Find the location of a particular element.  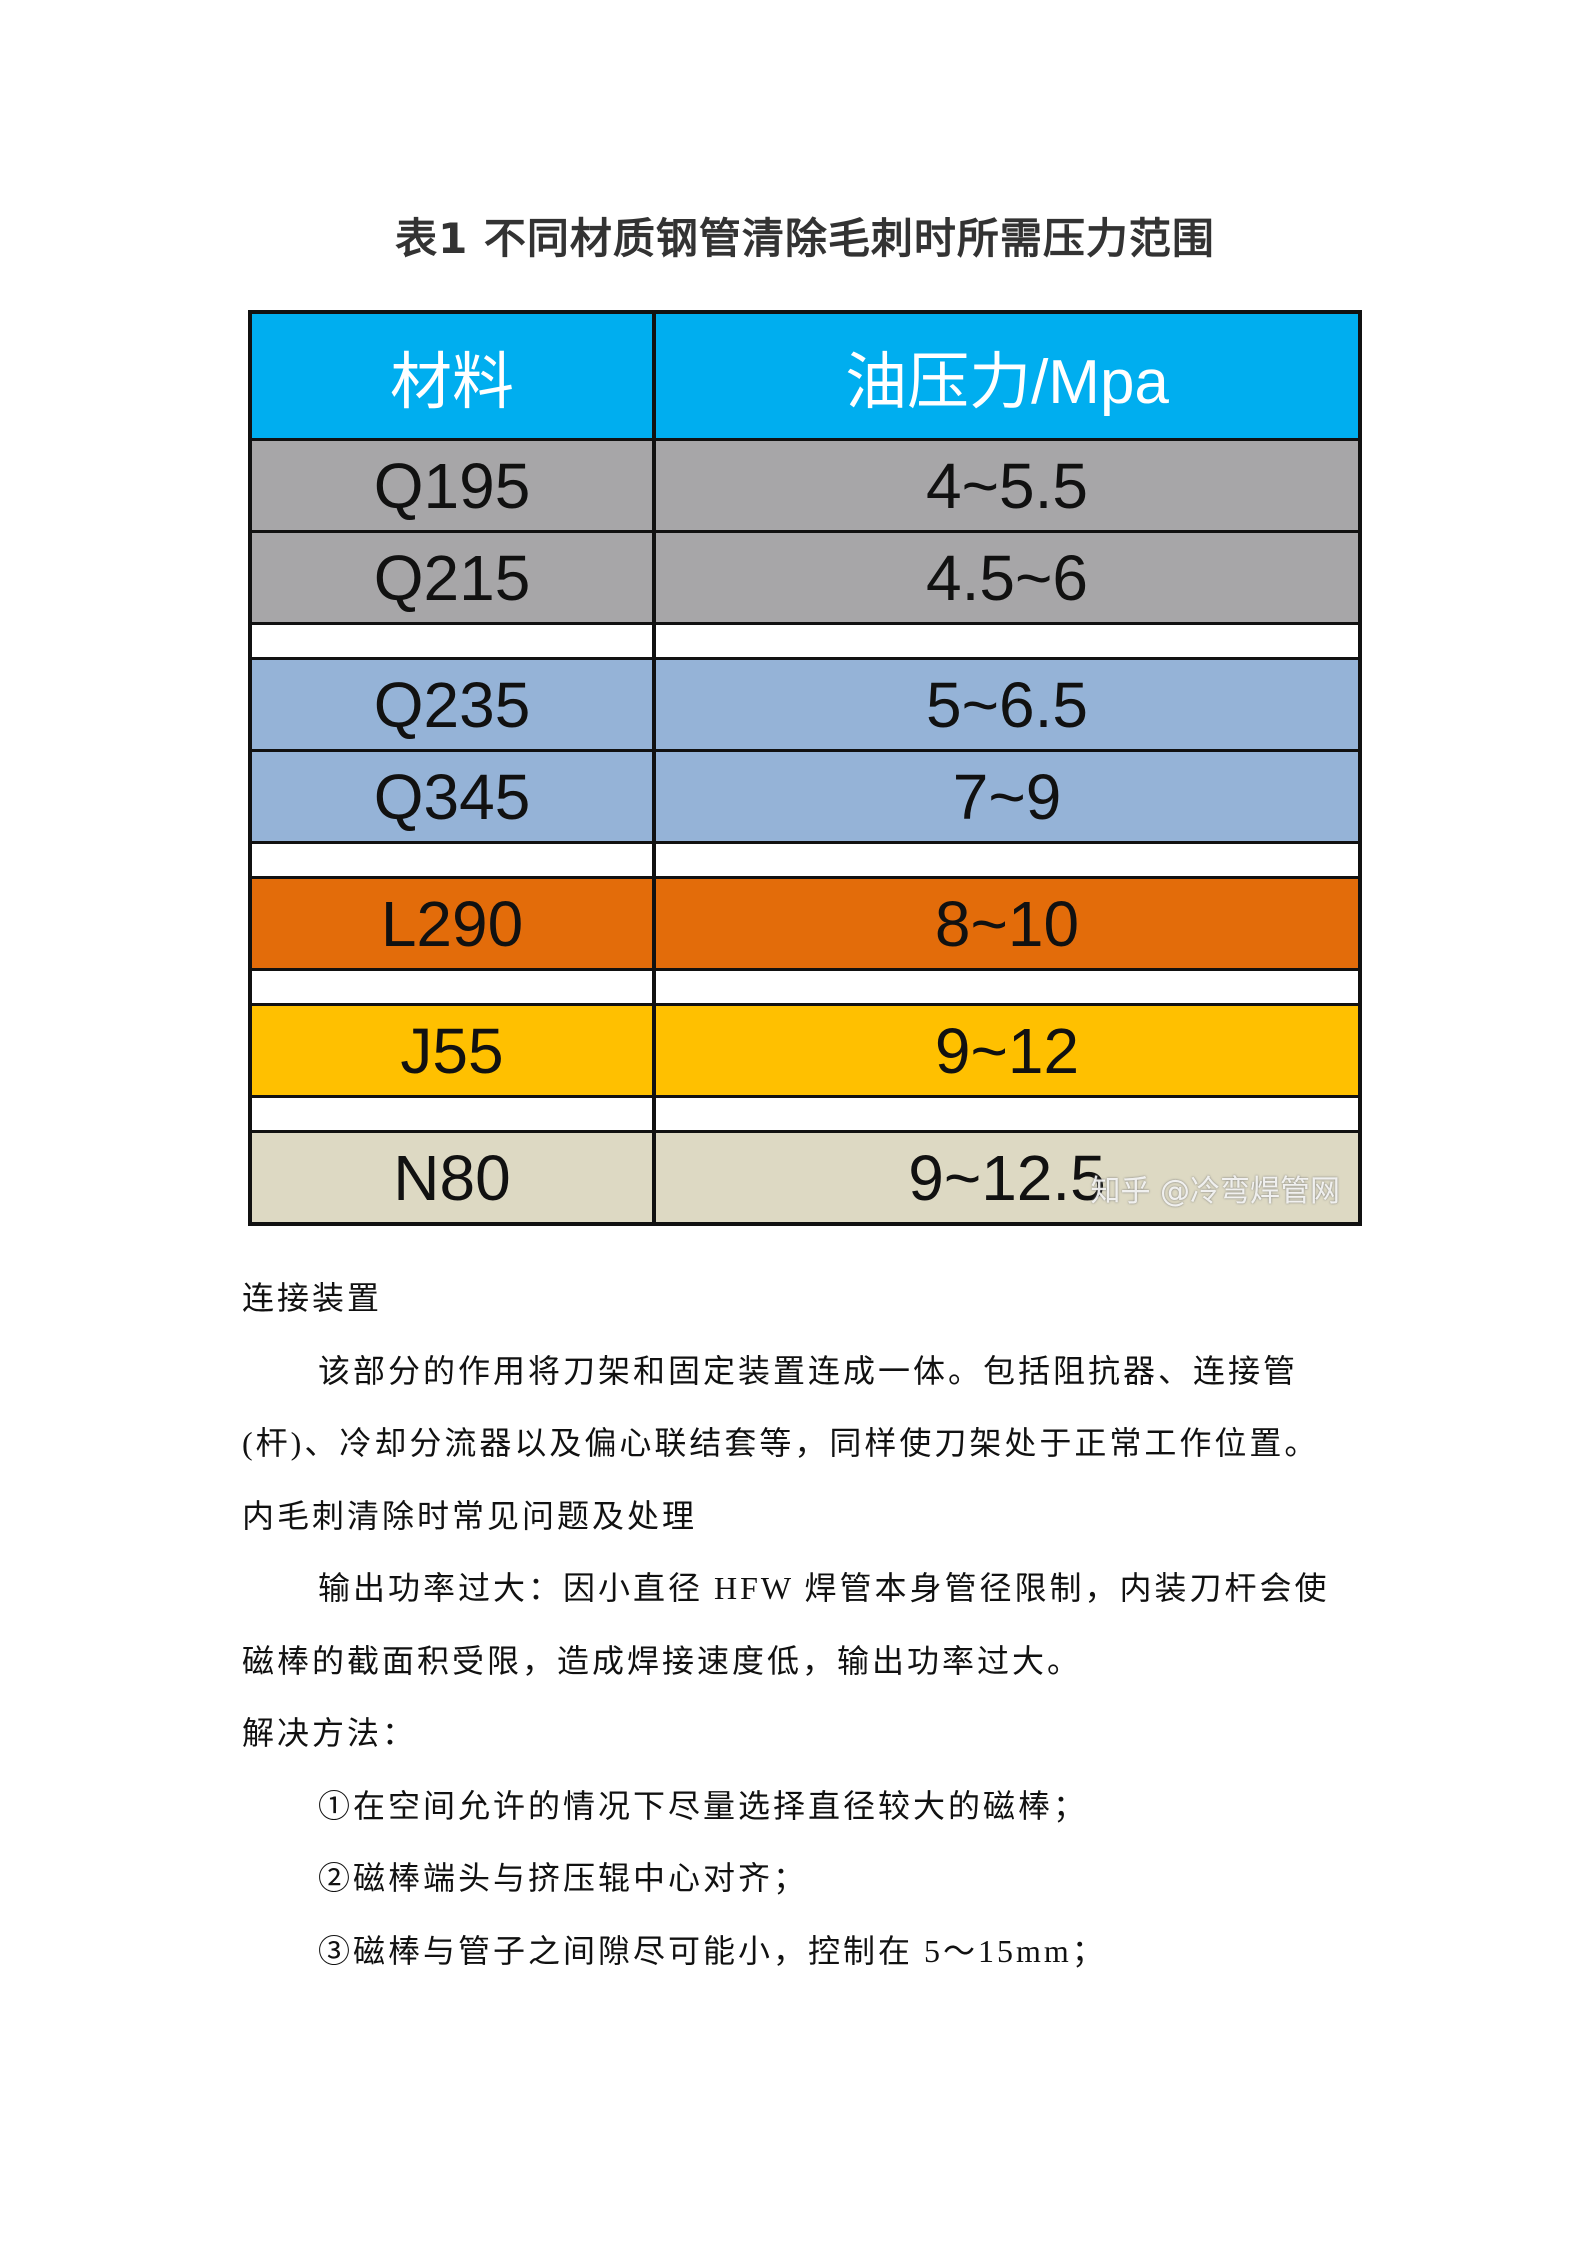

paragraph: ③磁棒与管子之间隙尽可能小，控制在 5～15mm； is located at coordinates (712, 1950).